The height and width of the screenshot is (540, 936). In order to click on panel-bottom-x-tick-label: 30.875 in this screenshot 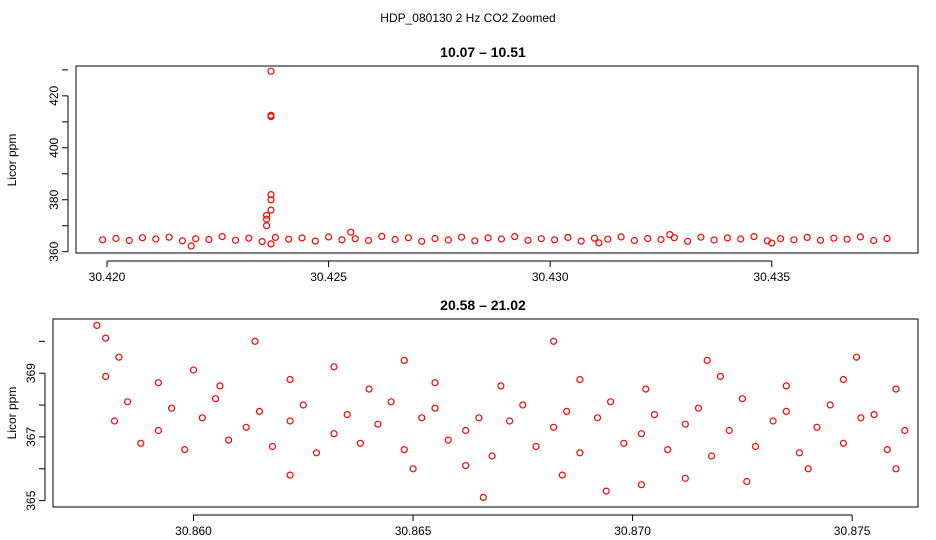, I will do `click(852, 531)`.